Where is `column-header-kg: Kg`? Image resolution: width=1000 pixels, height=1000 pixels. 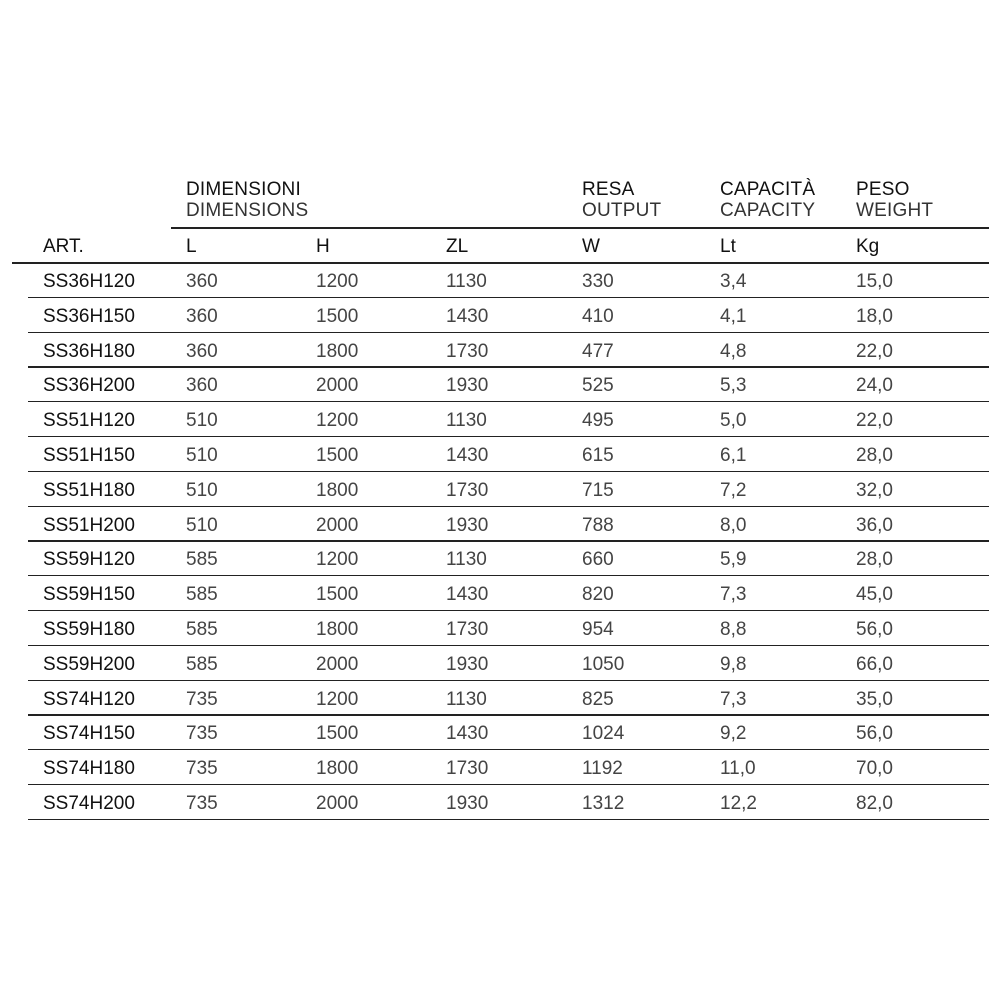
column-header-kg: Kg is located at coordinates (868, 246).